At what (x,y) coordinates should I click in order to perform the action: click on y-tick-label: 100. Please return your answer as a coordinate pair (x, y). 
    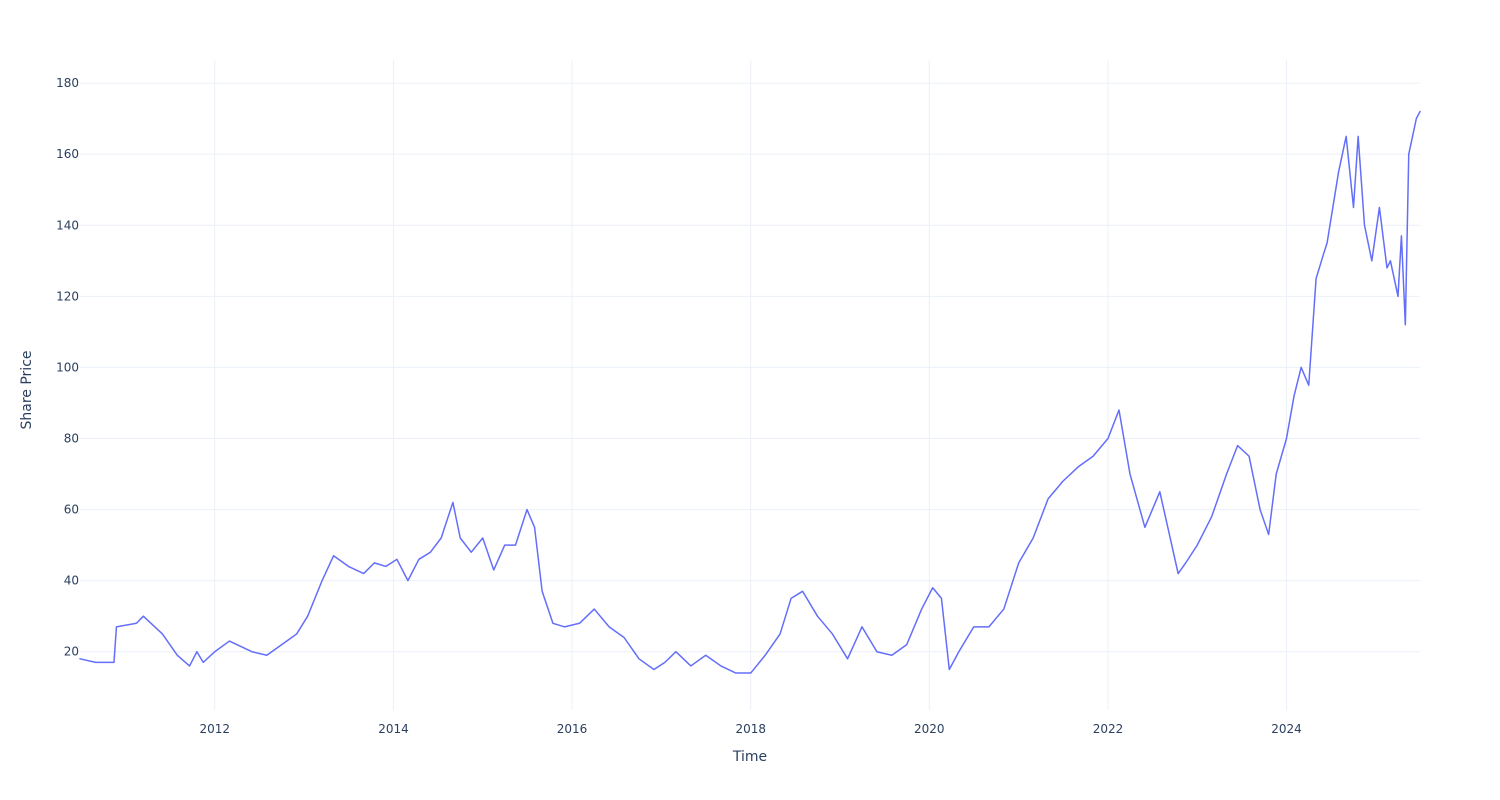
    Looking at the image, I should click on (67, 367).